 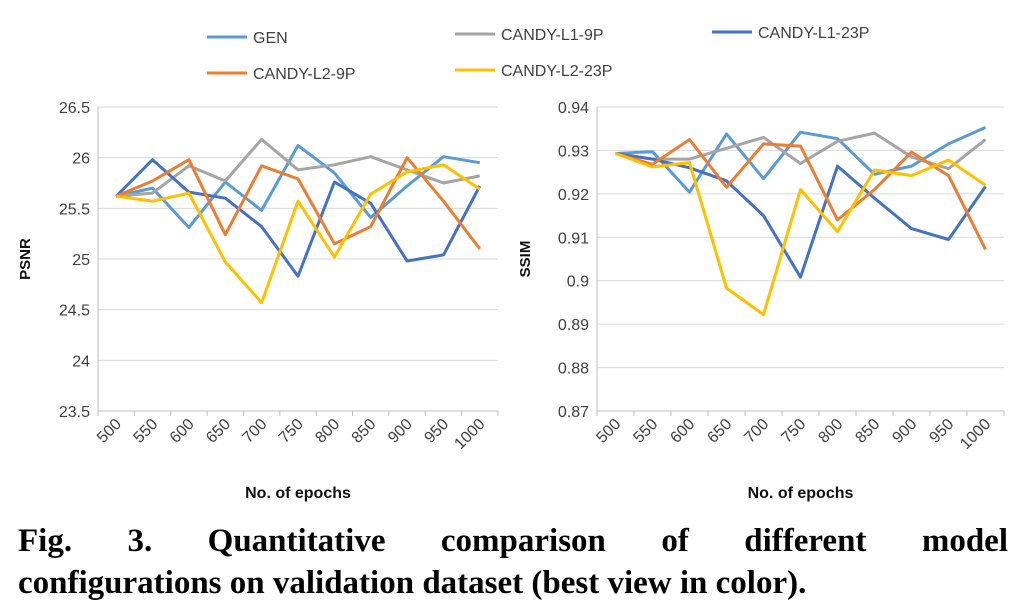 I want to click on y-tick-label: 0.91, so click(x=573, y=238).